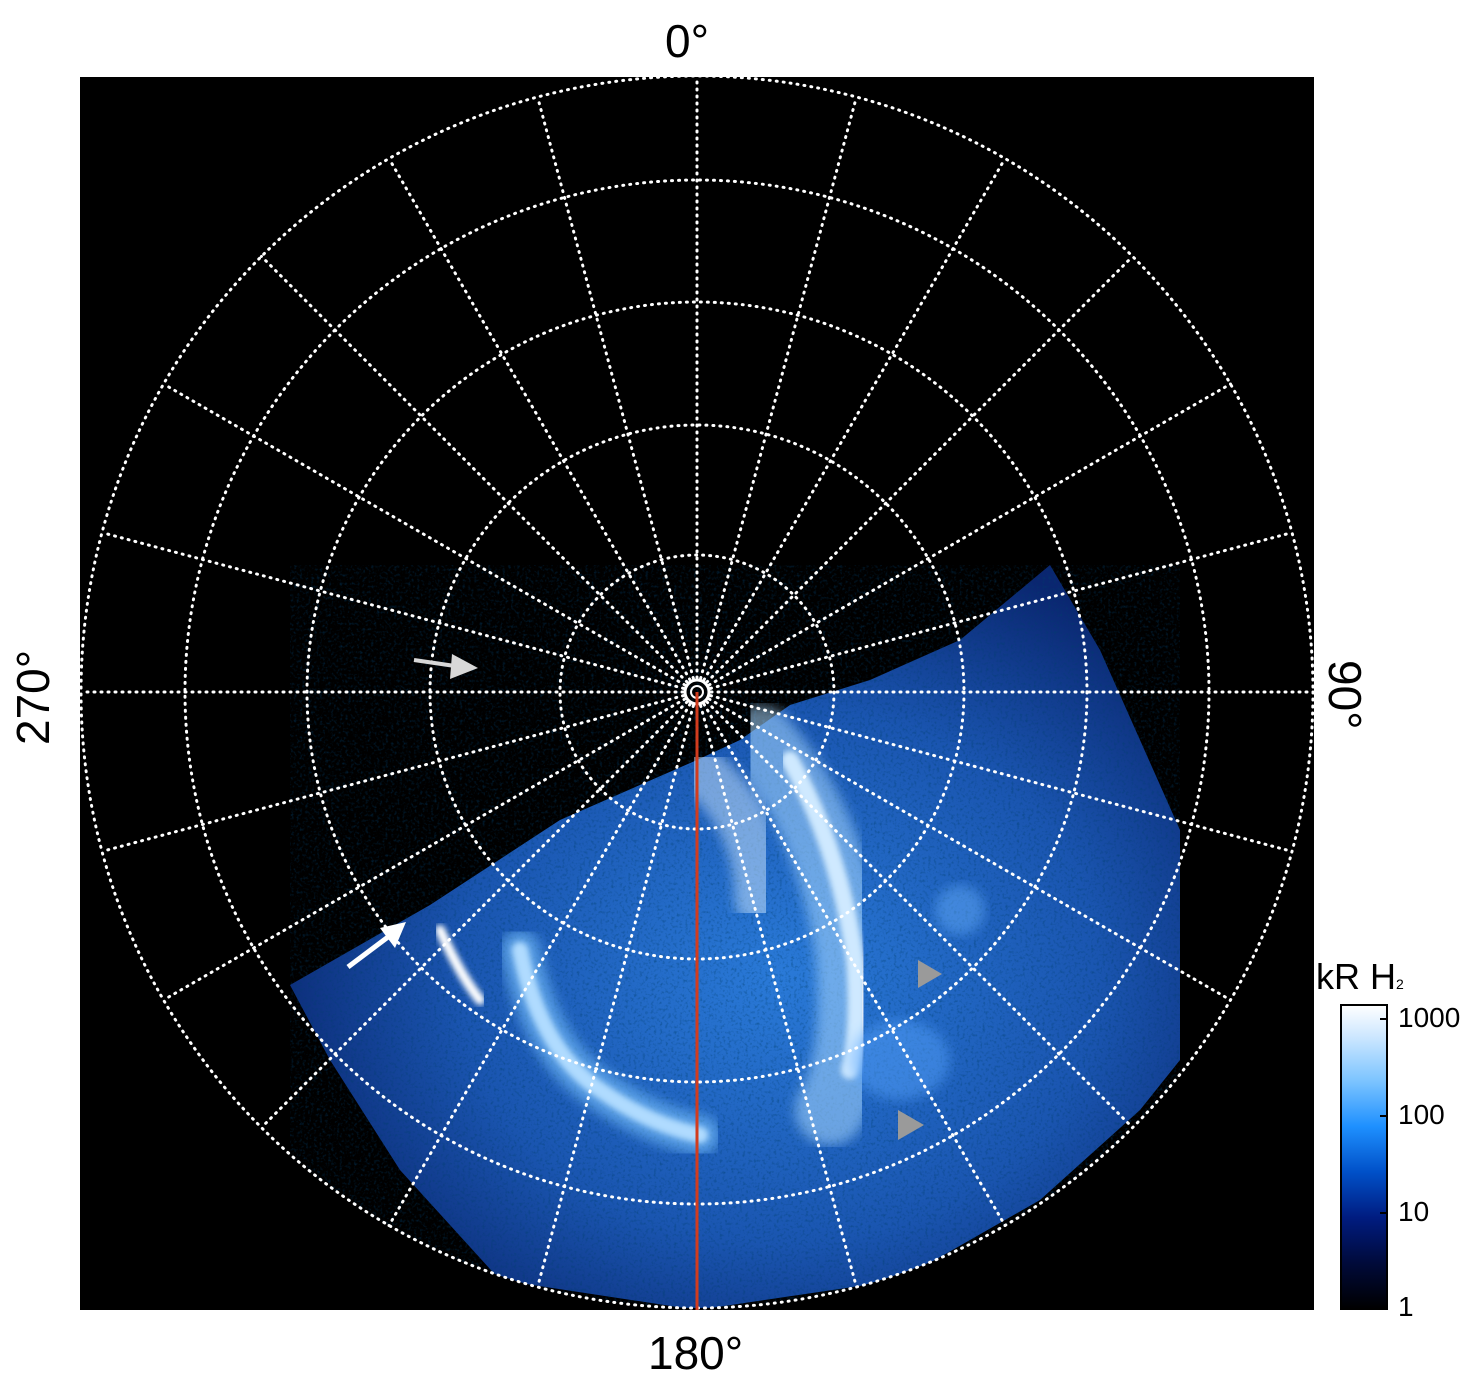 Image resolution: width=1481 pixels, height=1386 pixels. Describe the element at coordinates (460, 965) in the screenshot. I see `outer-arc` at that location.